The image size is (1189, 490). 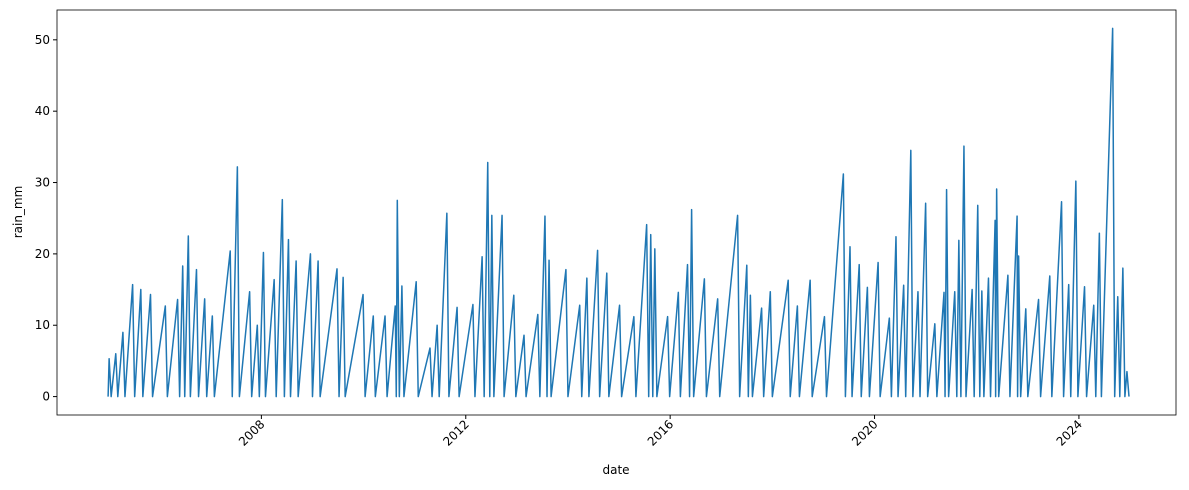 I want to click on y-axis-label: rain_mm, so click(x=18, y=212).